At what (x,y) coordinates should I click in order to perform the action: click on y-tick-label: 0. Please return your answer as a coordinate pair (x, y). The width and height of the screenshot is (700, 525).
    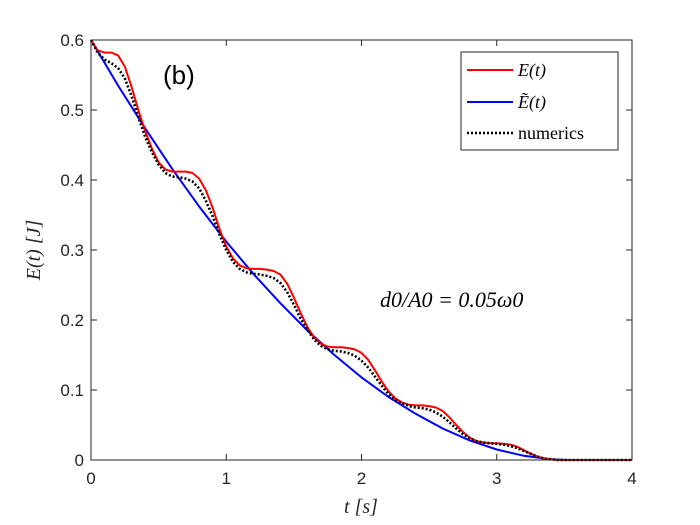
    Looking at the image, I should click on (79, 460).